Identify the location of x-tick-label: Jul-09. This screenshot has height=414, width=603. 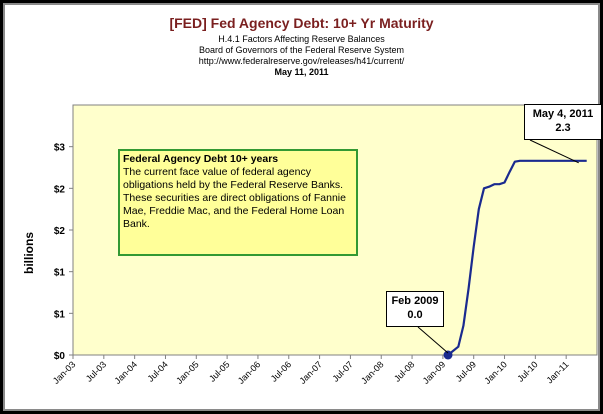
(466, 371).